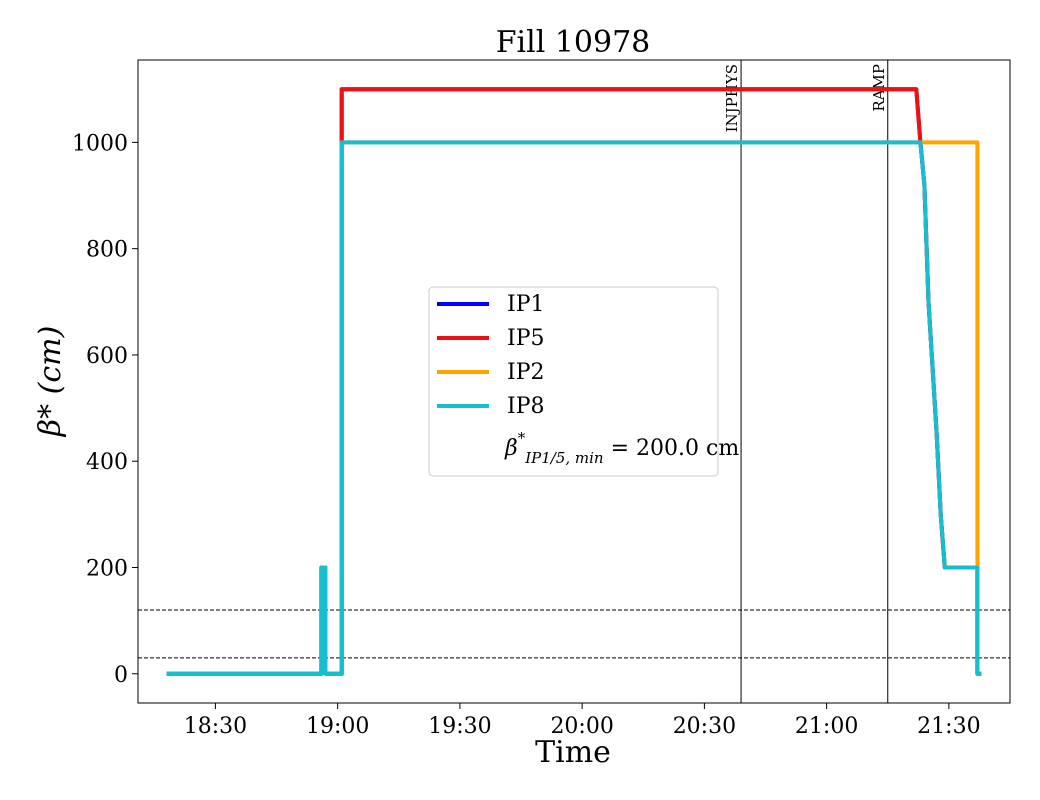 The image size is (1040, 800). I want to click on x-tick-label: 19:00, so click(337, 726).